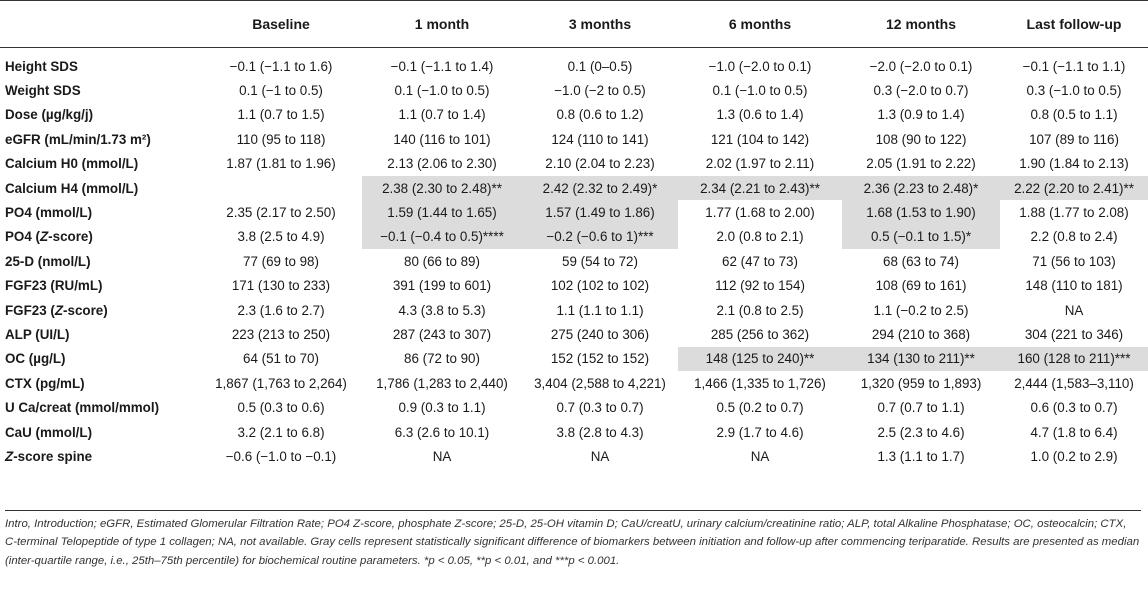  I want to click on row-label: FGF23 (RU/mL), so click(54, 286).